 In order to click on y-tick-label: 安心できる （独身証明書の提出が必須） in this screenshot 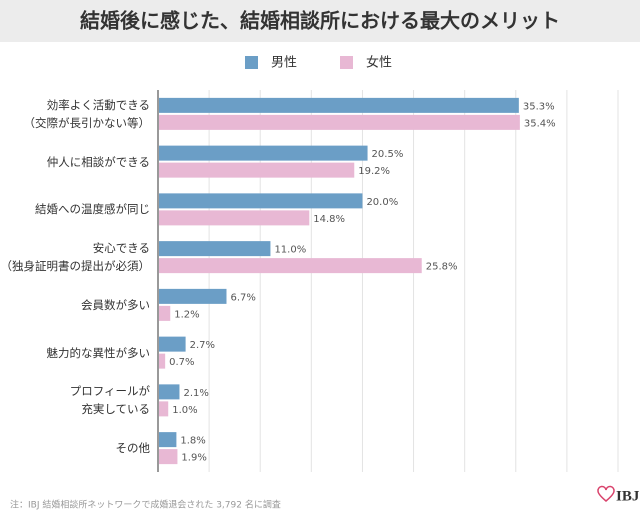, I will do `click(75, 257)`.